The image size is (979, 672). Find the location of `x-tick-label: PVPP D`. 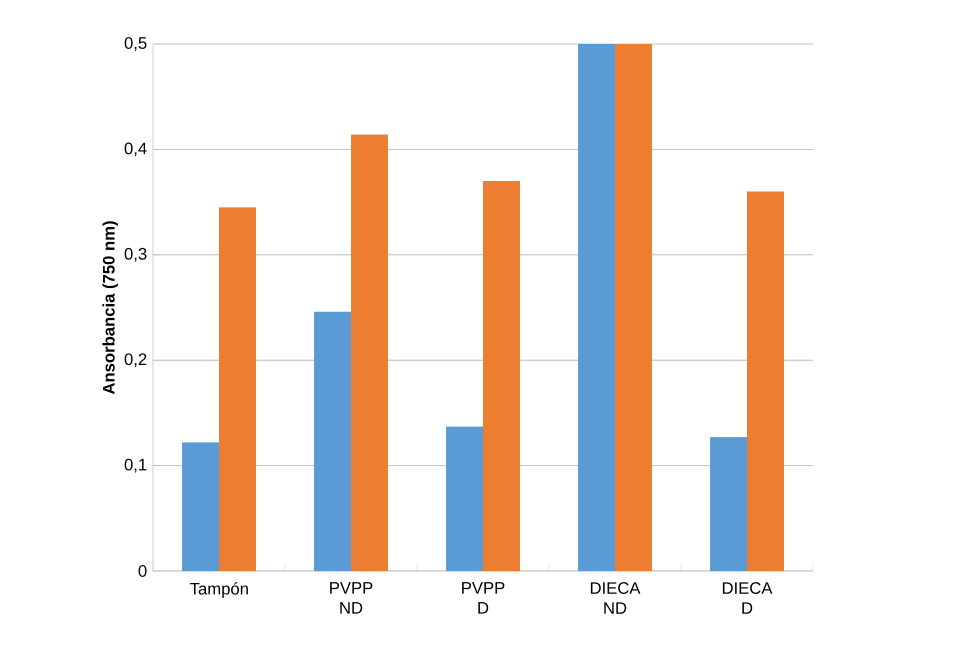

x-tick-label: PVPP D is located at coordinates (483, 598).